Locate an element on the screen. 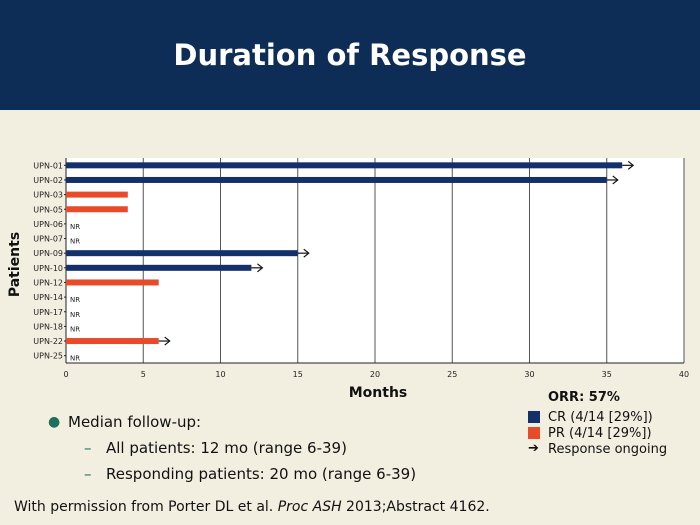 The height and width of the screenshot is (525, 700). legend-cr-label: CR (4/14 [29%]) is located at coordinates (600, 417).